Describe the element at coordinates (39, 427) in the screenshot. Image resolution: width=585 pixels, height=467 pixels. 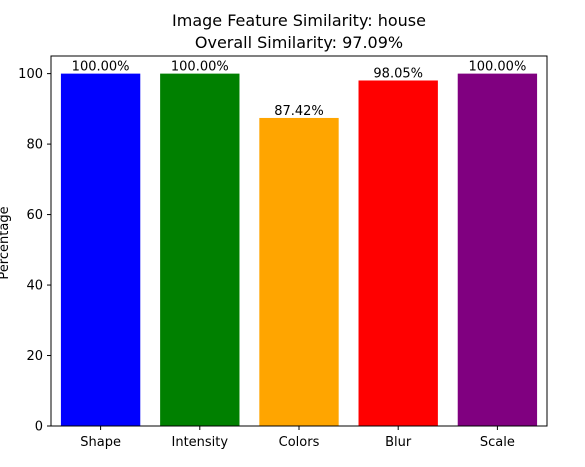
I see `y-tick-label: 0` at that location.